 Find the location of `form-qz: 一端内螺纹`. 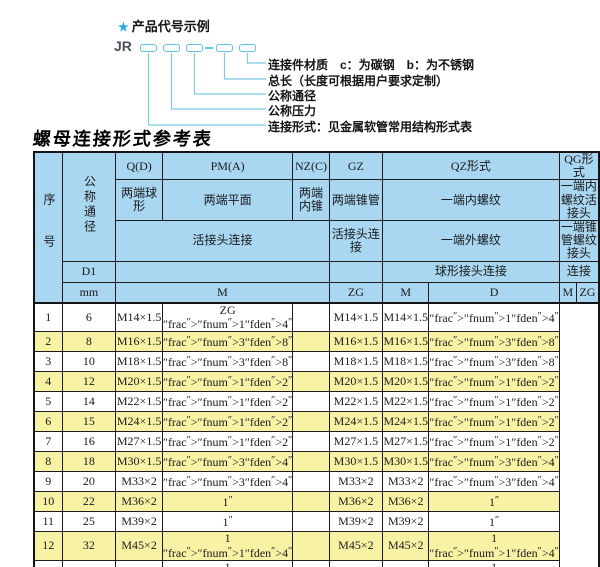

form-qz: 一端内螺纹 is located at coordinates (471, 200).